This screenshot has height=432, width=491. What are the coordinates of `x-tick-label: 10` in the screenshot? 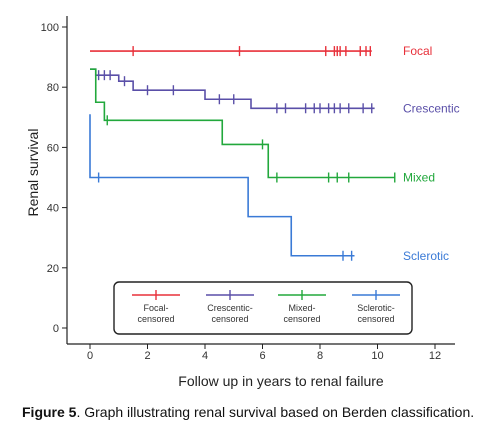 It's located at (377, 356).